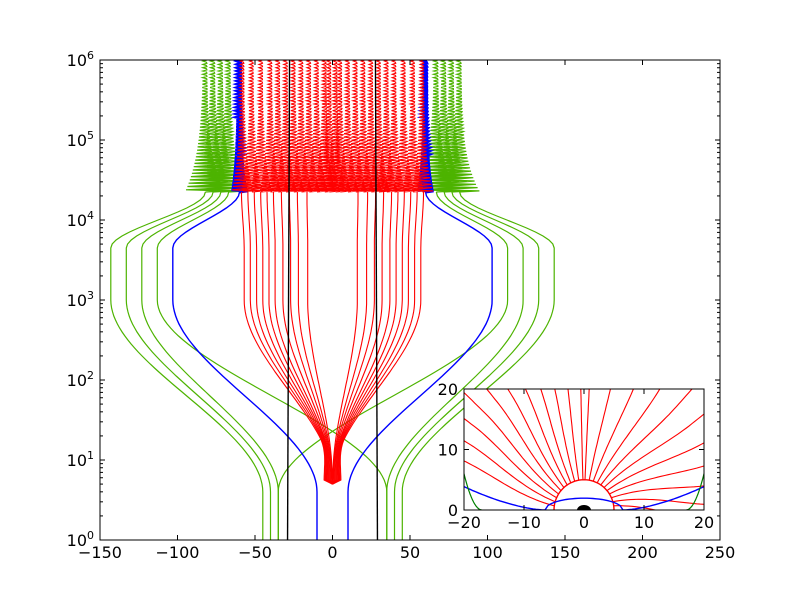  I want to click on inset-background, so click(584, 449).